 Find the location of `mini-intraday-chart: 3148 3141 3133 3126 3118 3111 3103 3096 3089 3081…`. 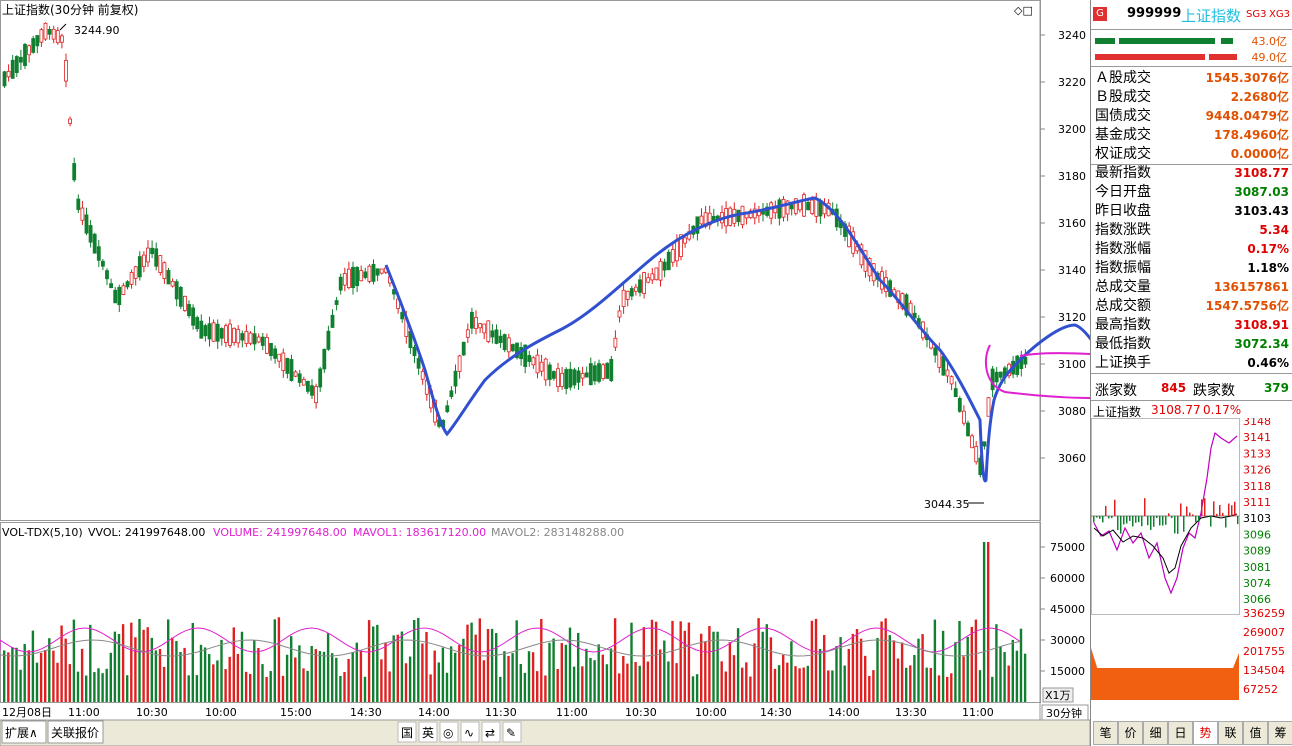

mini-intraday-chart: 3148 3141 3133 3126 3118 3111 3103 3096 3089 3081… is located at coordinates (1191, 568).